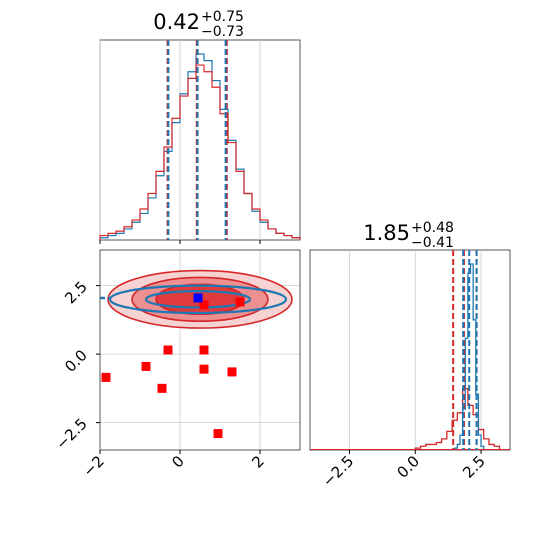 The image size is (550, 550). What do you see at coordinates (432, 243) in the screenshot?
I see `marginal-2-title-lower: −0.41` at bounding box center [432, 243].